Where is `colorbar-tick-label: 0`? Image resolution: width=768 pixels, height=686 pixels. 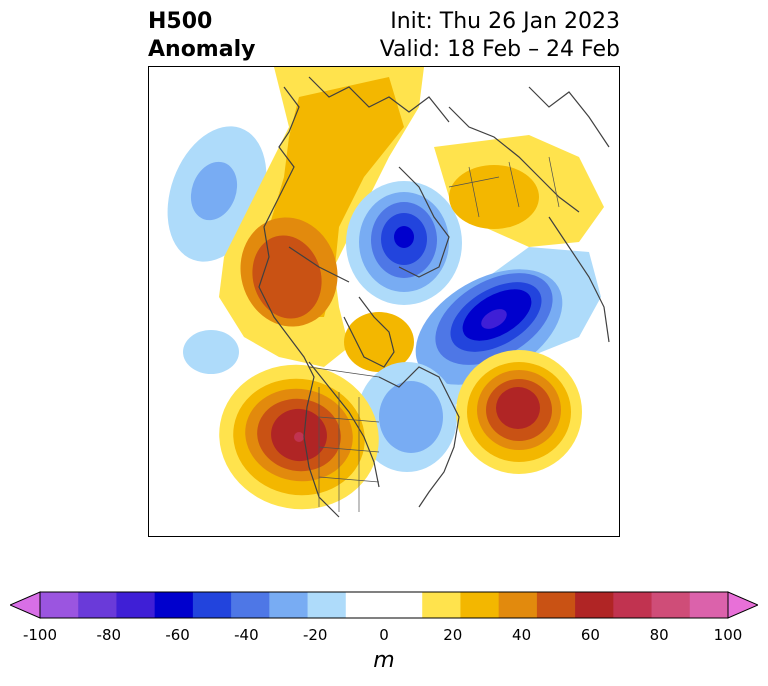
colorbar-tick-label: 0 is located at coordinates (384, 635).